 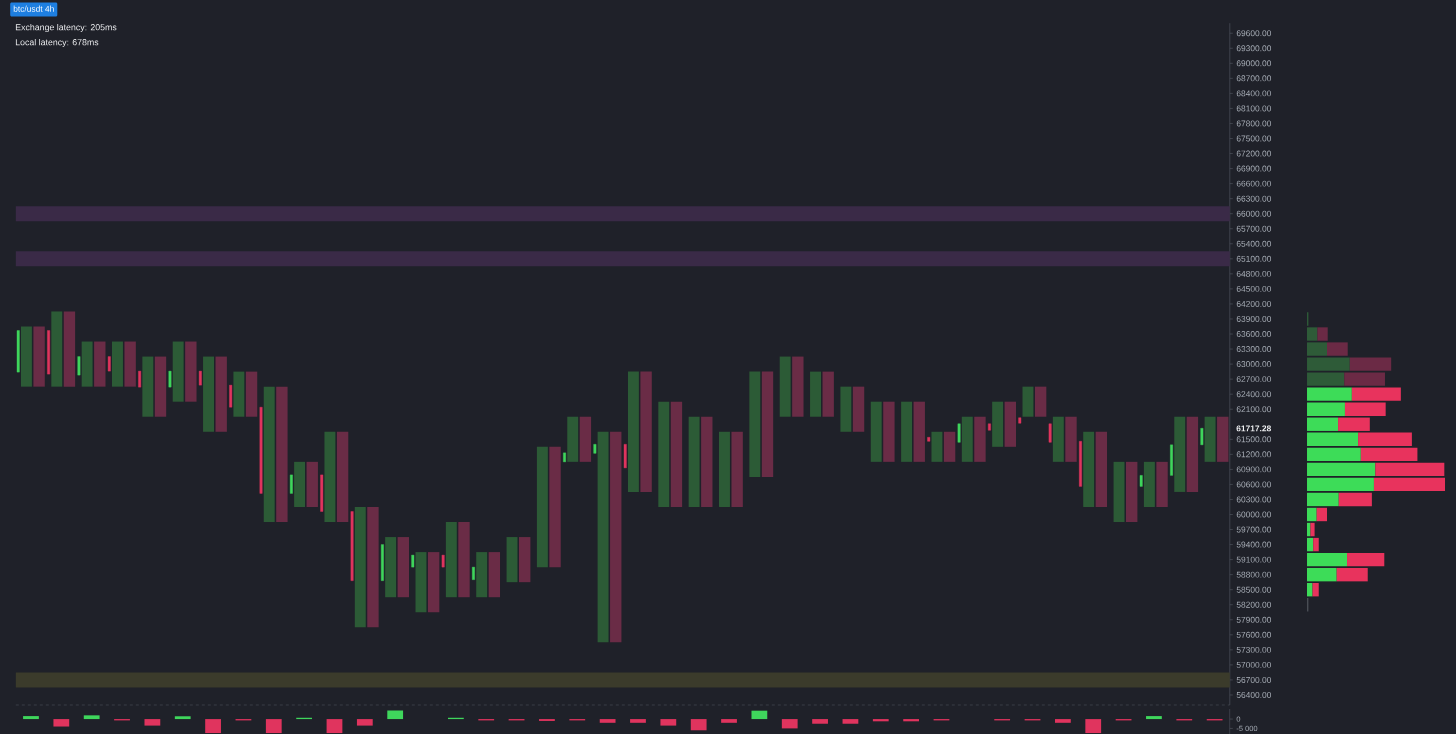 What do you see at coordinates (1254, 364) in the screenshot?
I see `y-tick-label: 63000.00` at bounding box center [1254, 364].